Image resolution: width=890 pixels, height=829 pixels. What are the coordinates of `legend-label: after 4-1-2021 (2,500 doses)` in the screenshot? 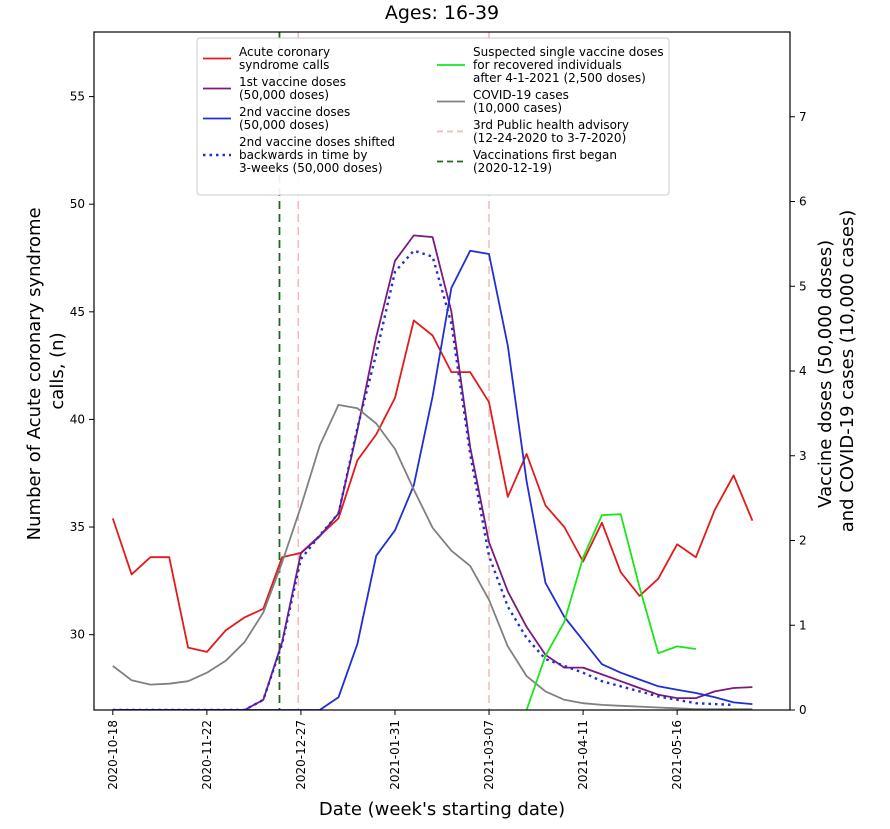 It's located at (559, 78).